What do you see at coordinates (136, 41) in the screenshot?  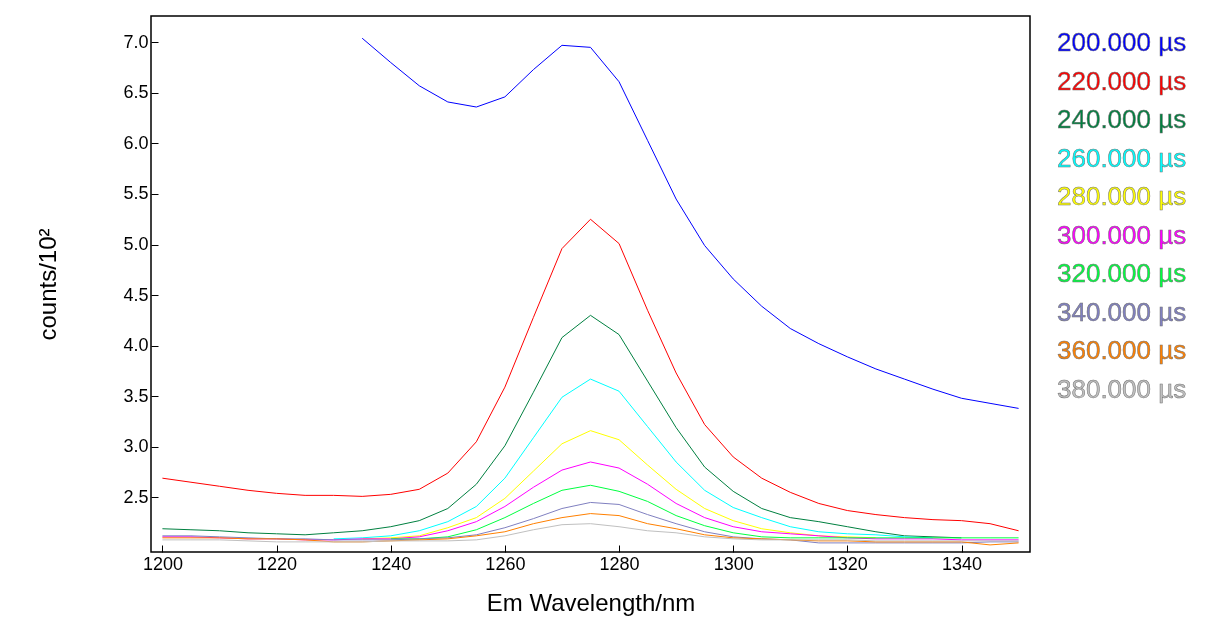 I see `y-tick-label: 7.0` at bounding box center [136, 41].